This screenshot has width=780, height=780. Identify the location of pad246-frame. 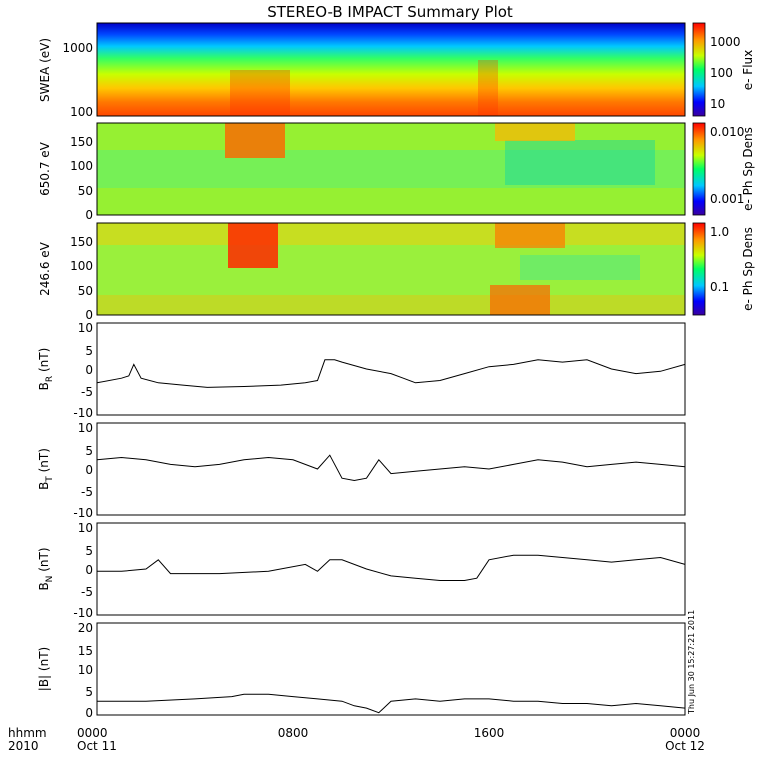
(391, 269).